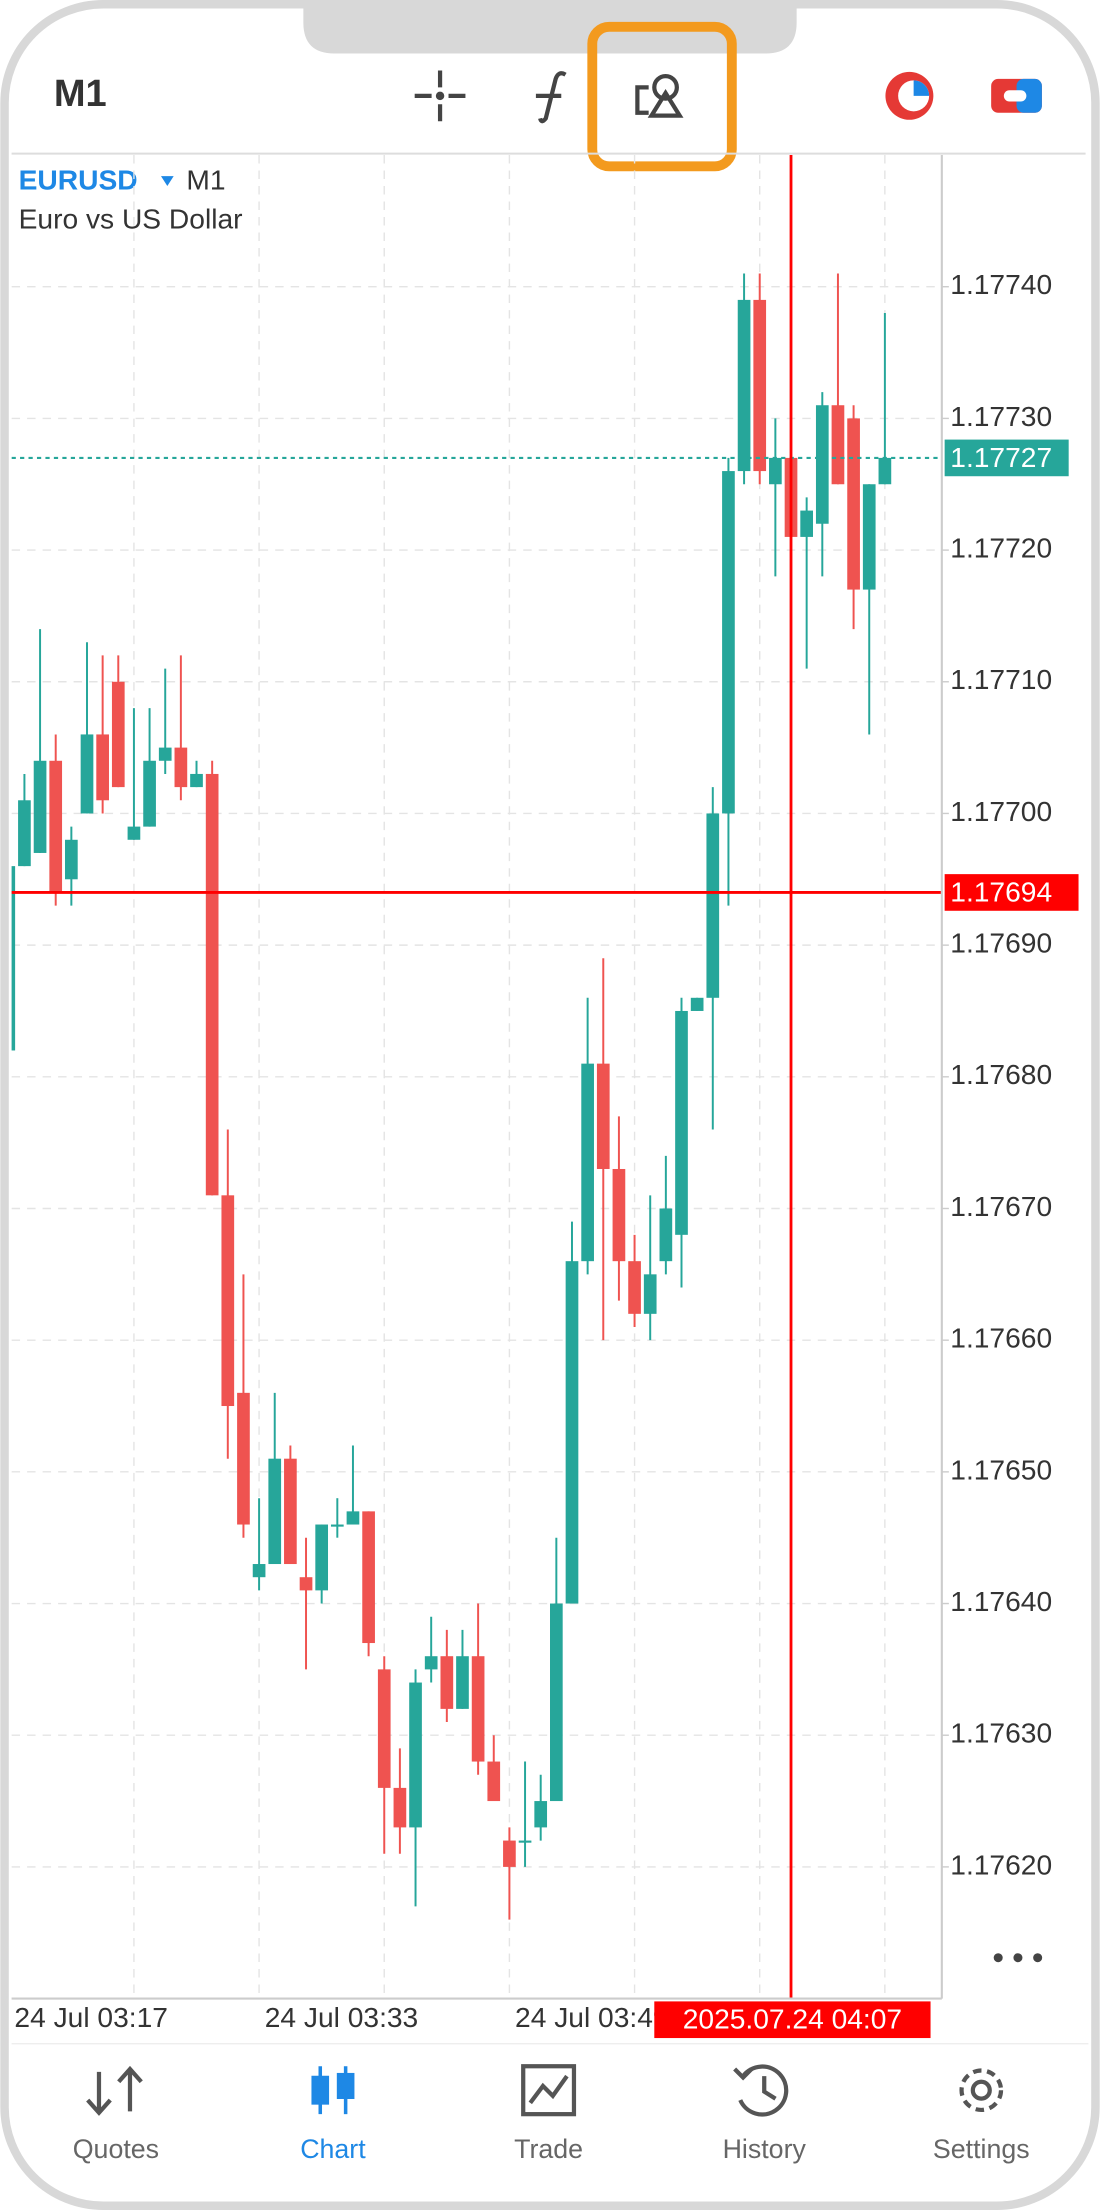 The width and height of the screenshot is (1100, 2210). I want to click on objects-icon, so click(659, 95).